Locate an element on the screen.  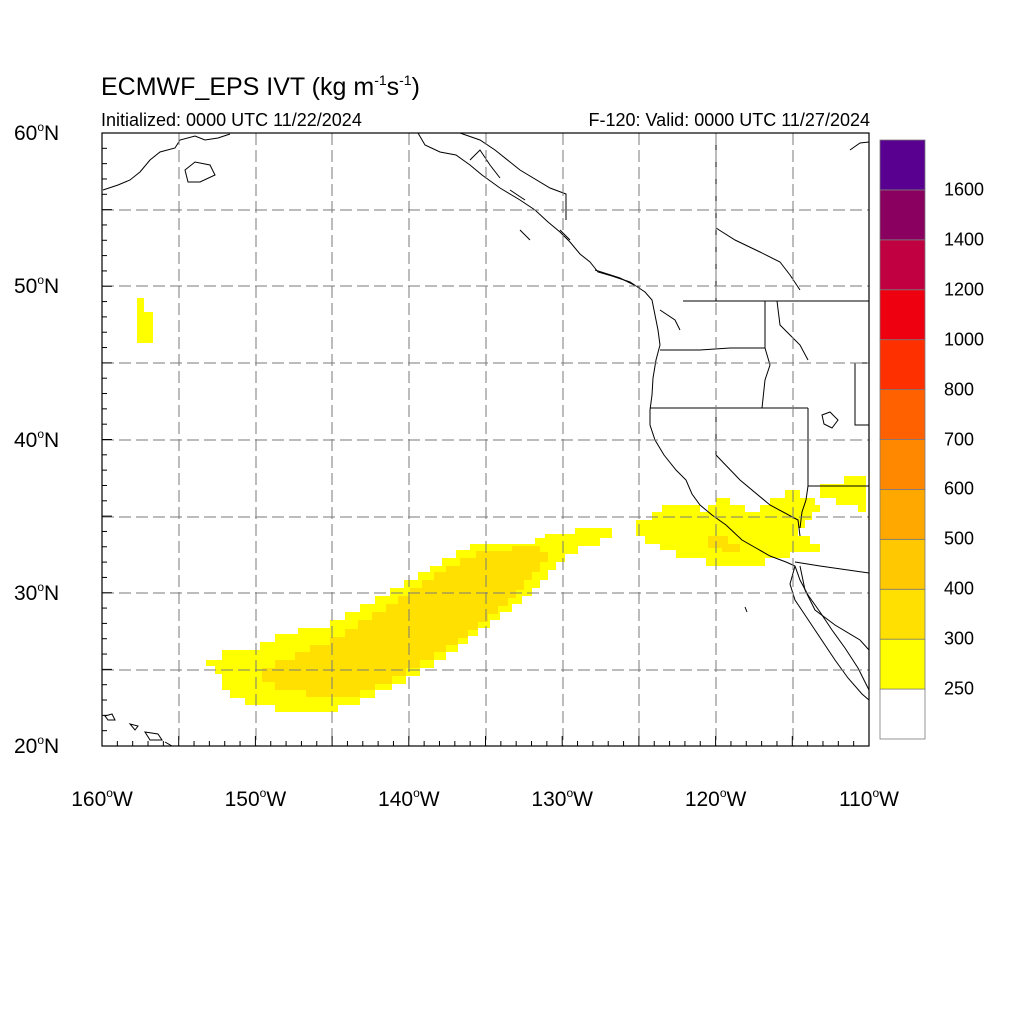
initialized-time: Initialized: 0000 UTC 11/22/2024 is located at coordinates (231, 120).